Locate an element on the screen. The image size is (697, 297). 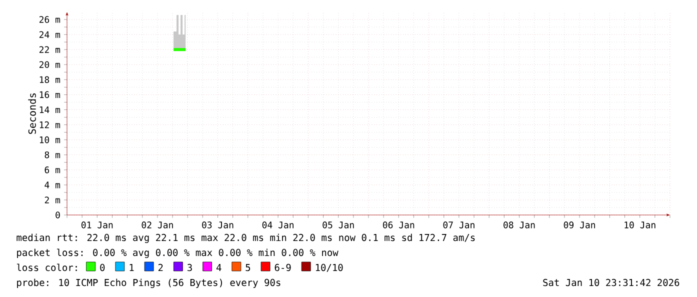
y-tick-label: 4 m is located at coordinates (52, 185).